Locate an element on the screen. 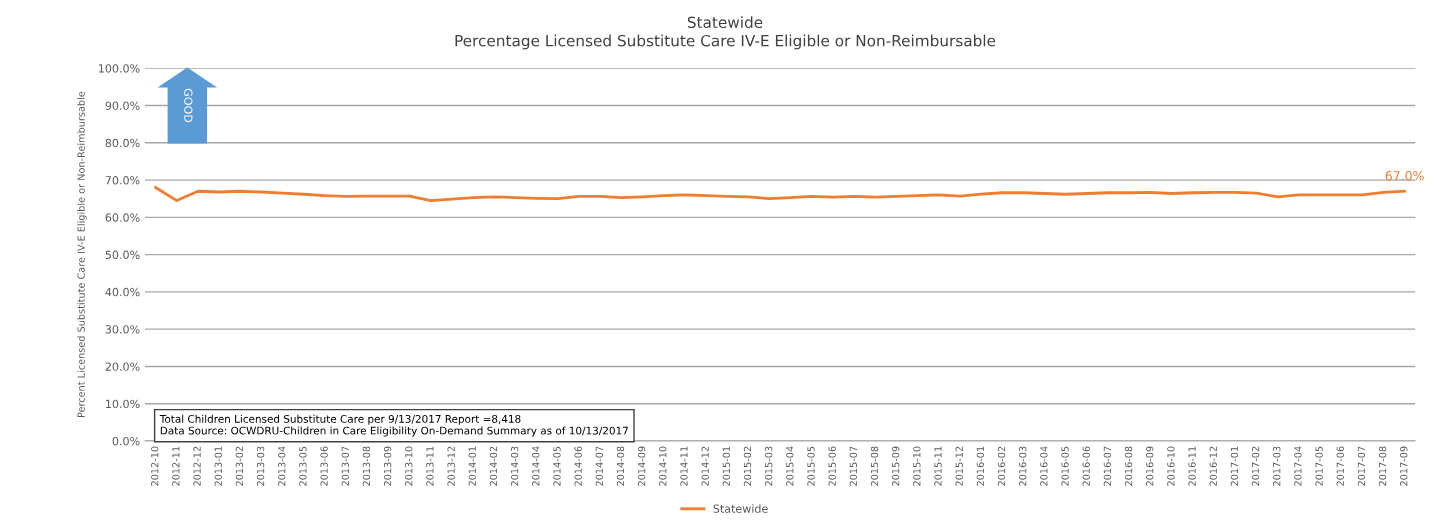 The image size is (1450, 525). x-tick-label: 2016-10 is located at coordinates (1171, 466).